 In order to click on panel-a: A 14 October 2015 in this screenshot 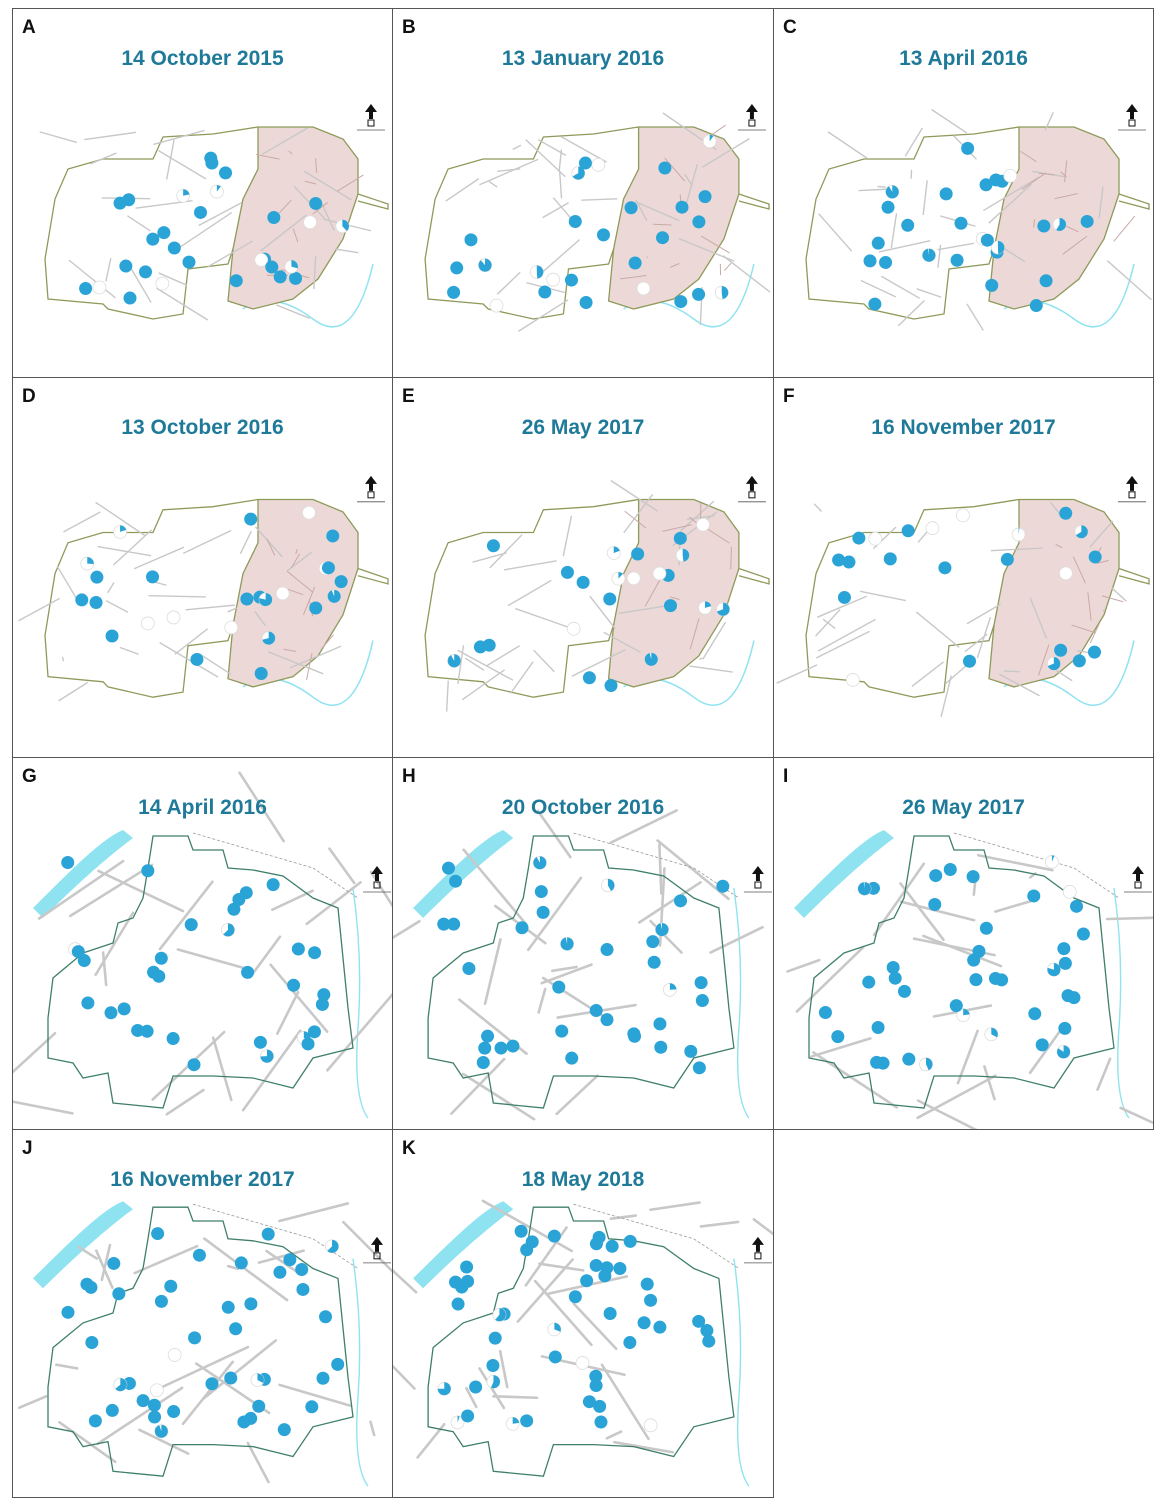, I will do `click(202, 193)`.